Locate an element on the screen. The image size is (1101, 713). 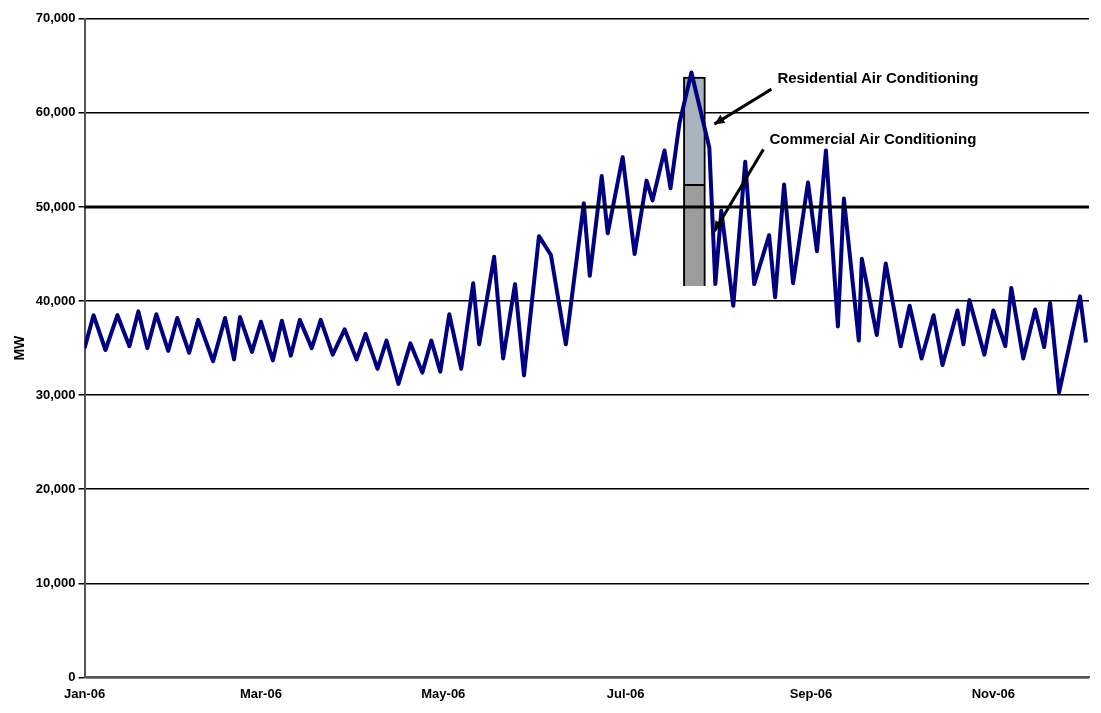
x-tick-label: May-06 is located at coordinates (443, 693).